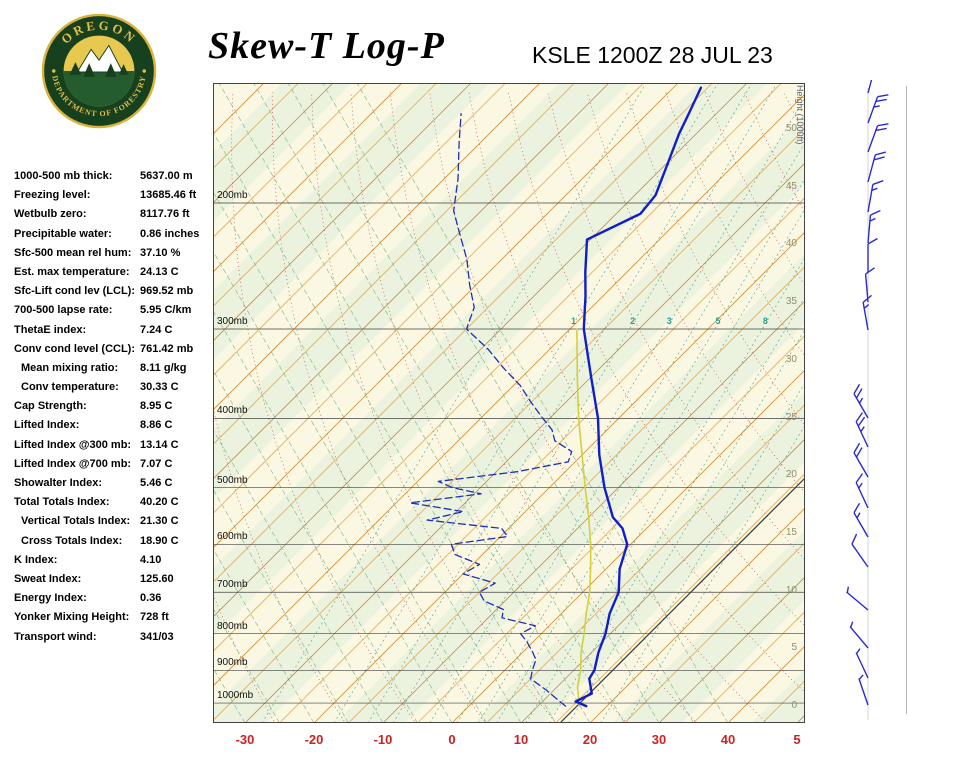 The height and width of the screenshot is (768, 960). What do you see at coordinates (765, 321) in the screenshot?
I see `mixing-ratio-label: 8` at bounding box center [765, 321].